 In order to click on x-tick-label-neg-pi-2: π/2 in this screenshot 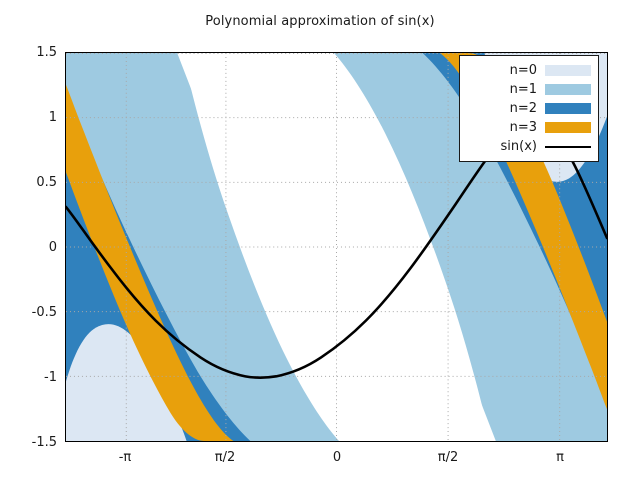, I will do `click(225, 457)`.